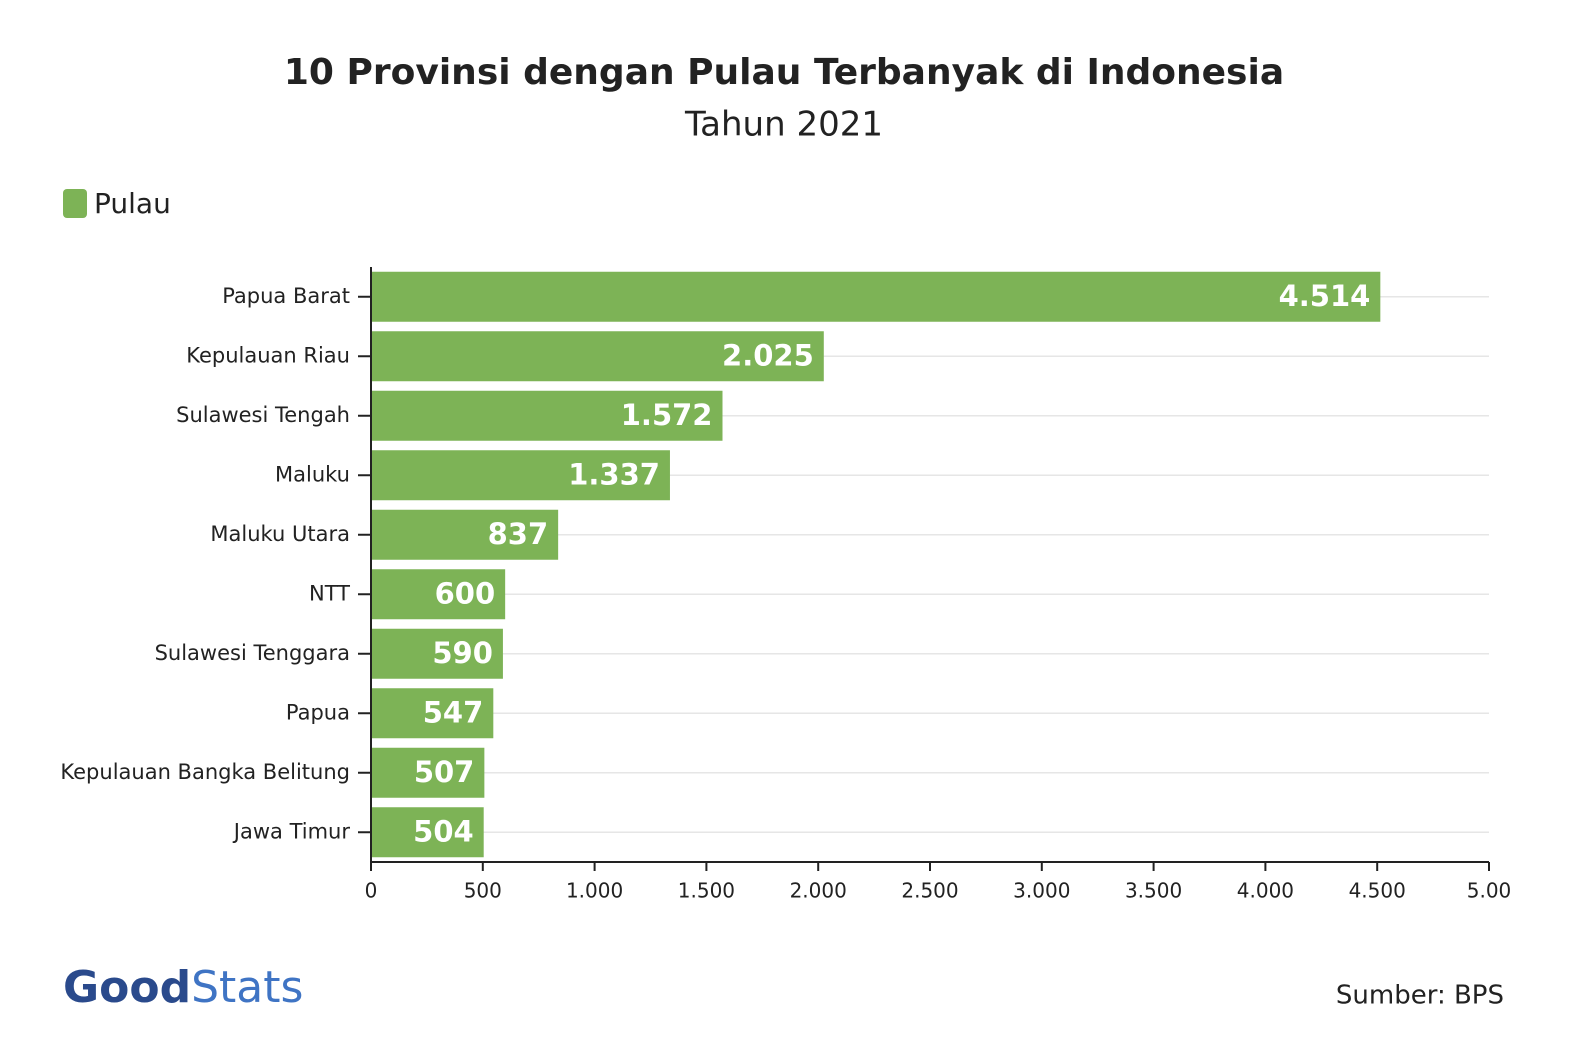 Image resolution: width=1592 pixels, height=1042 pixels. What do you see at coordinates (252, 653) in the screenshot?
I see `y-tick-label: Sulawesi Tenggara` at bounding box center [252, 653].